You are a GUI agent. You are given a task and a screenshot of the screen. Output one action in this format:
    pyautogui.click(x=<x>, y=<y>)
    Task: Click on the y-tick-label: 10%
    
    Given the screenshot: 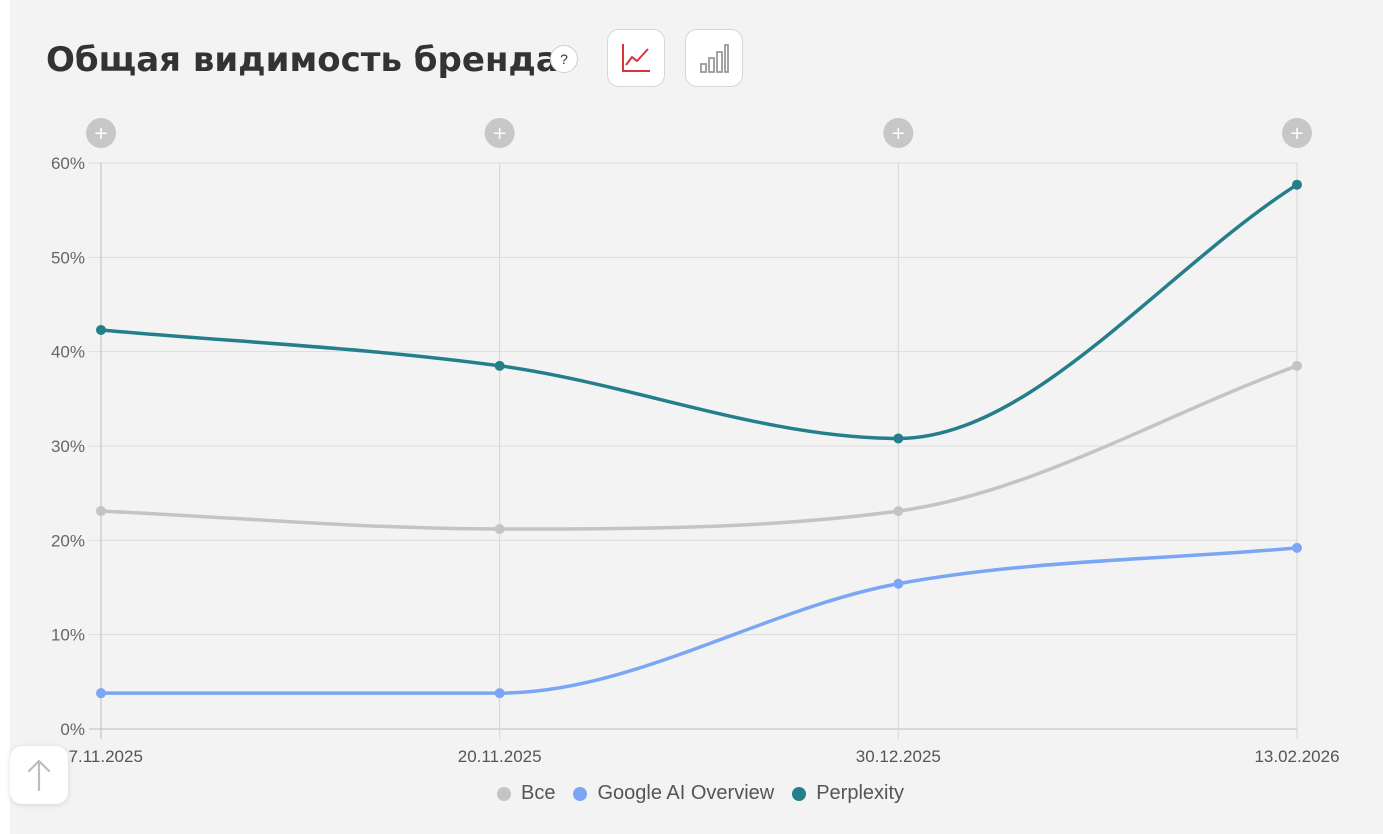 What is the action you would take?
    pyautogui.click(x=68, y=635)
    